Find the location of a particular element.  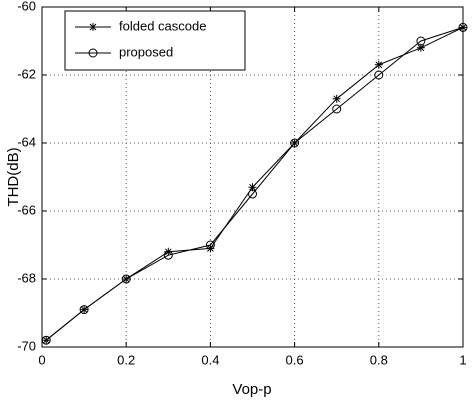

x-tick-label: 0 is located at coordinates (41, 359).